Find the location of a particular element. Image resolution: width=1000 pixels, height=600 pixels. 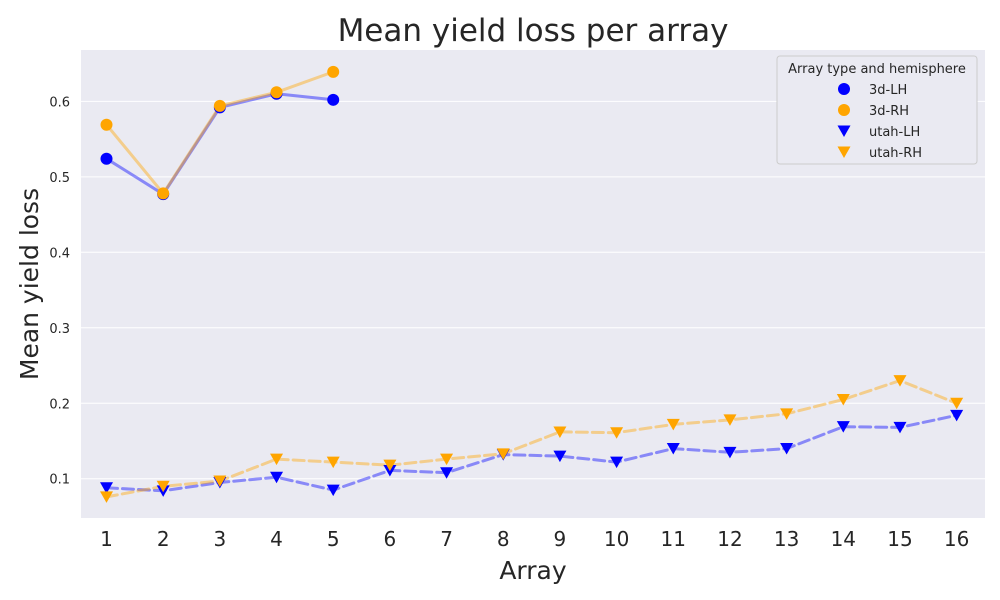

legend-label: utah-RH is located at coordinates (895, 153).